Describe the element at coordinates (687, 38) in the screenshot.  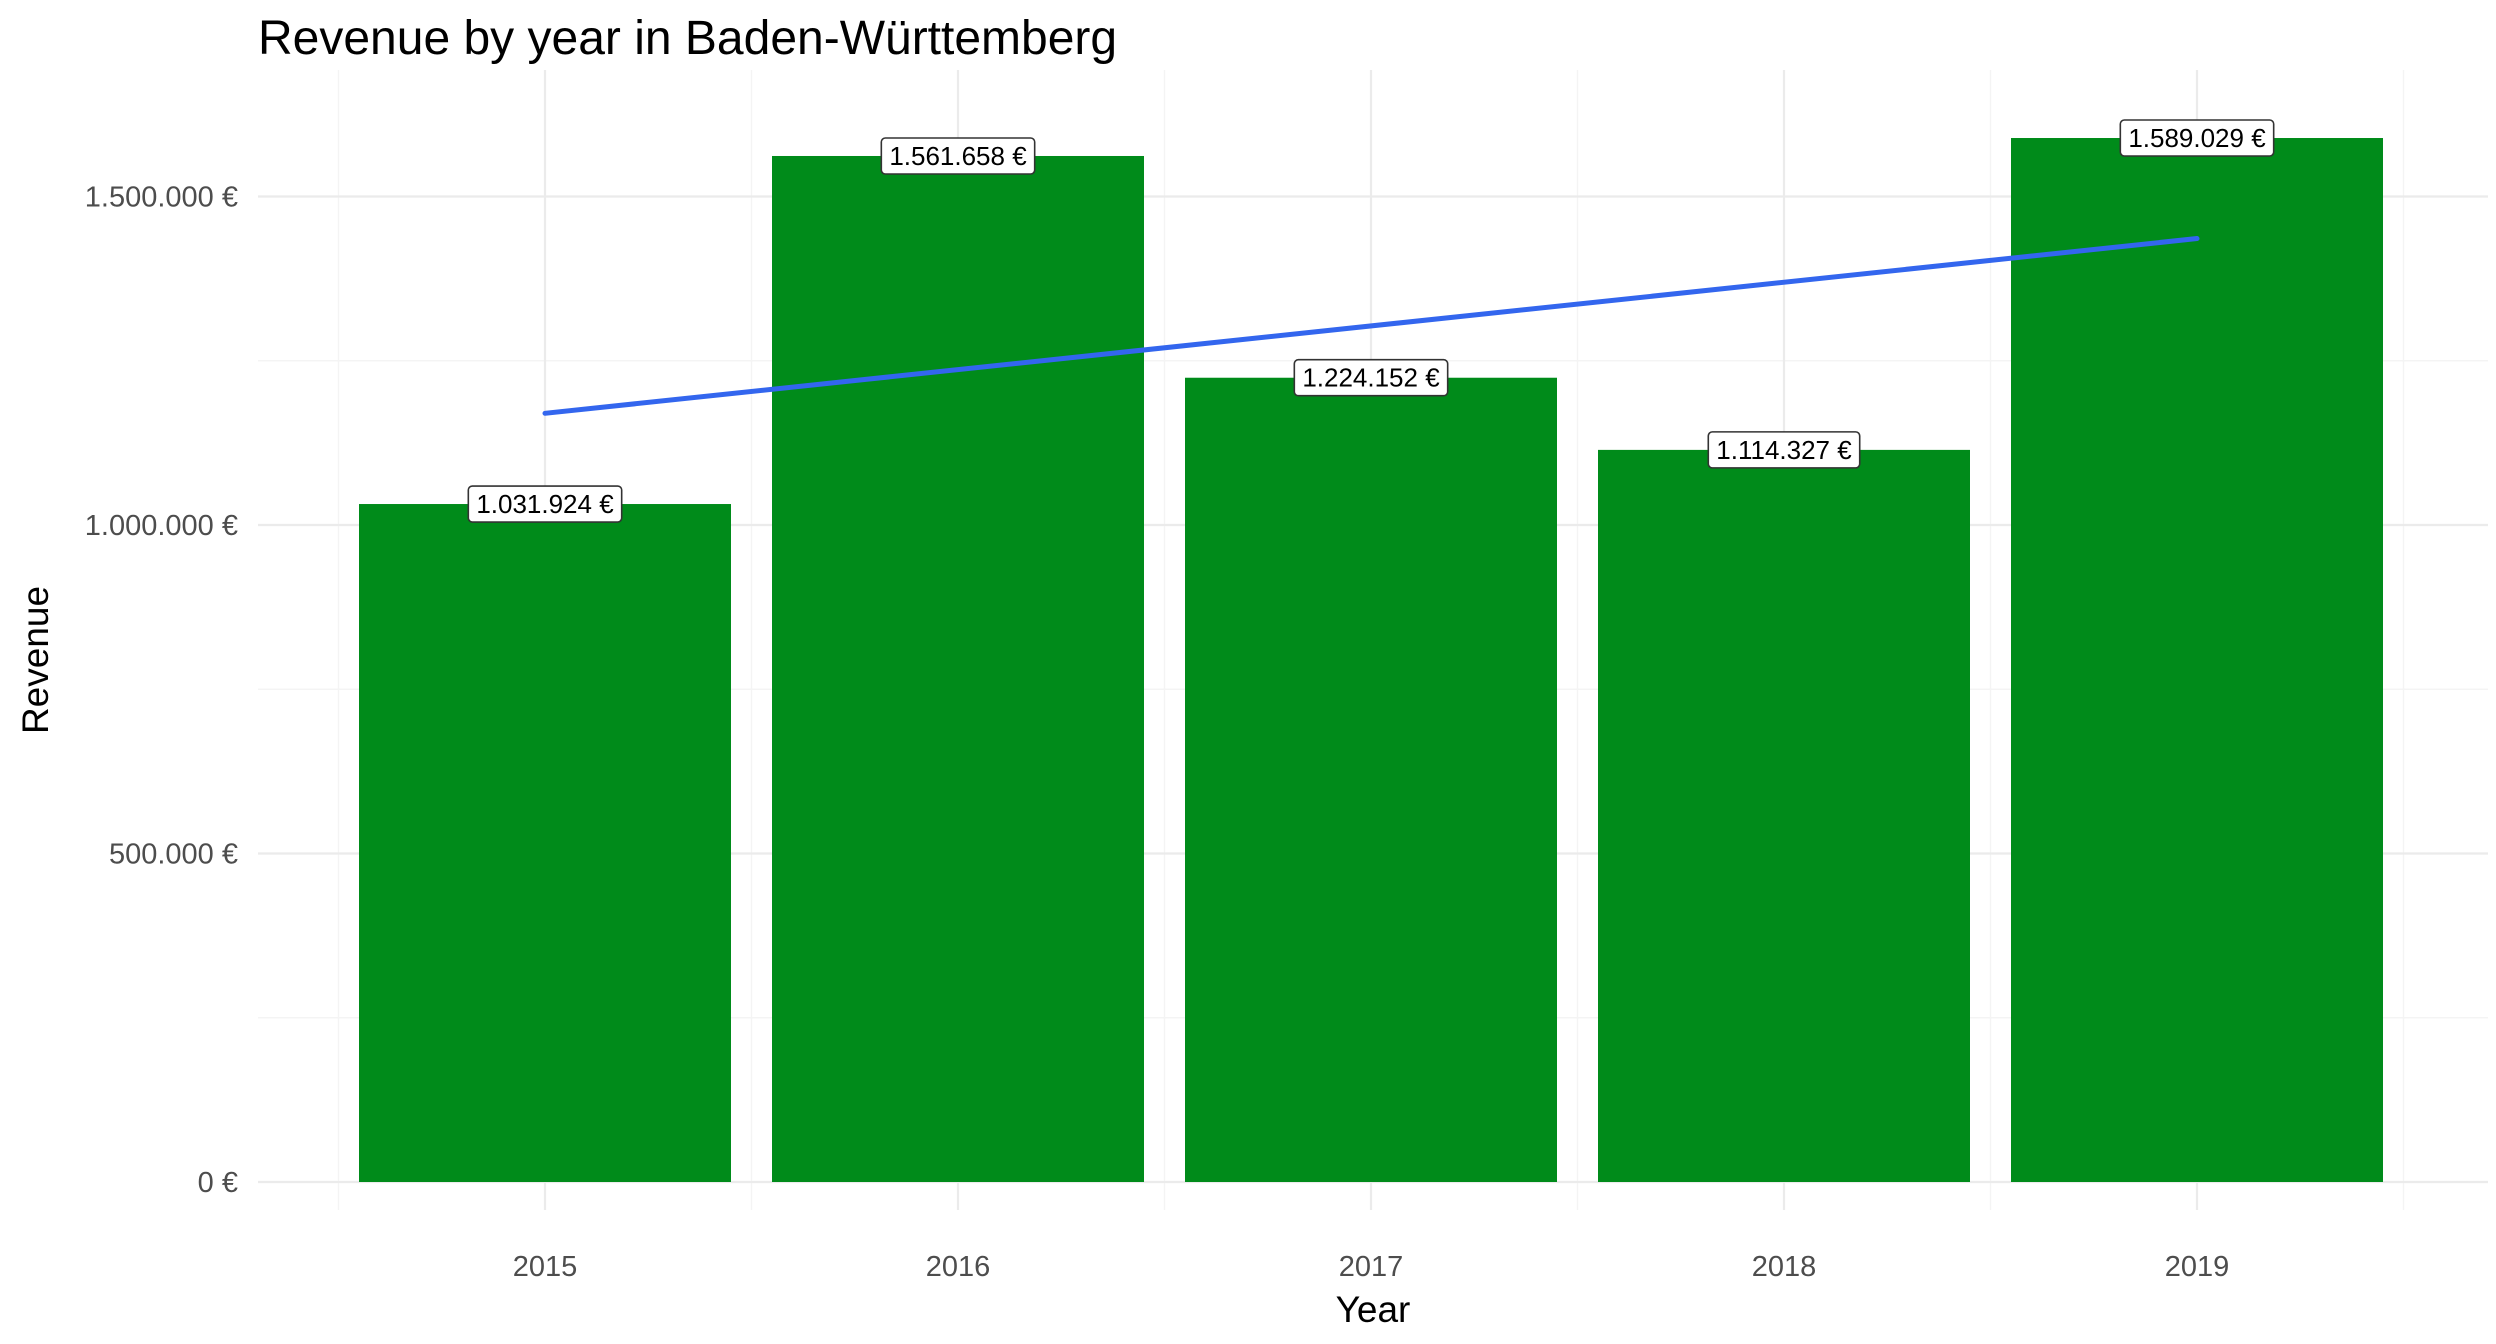
I see `chart-title: Revenue by year in Baden-Württemberg` at that location.